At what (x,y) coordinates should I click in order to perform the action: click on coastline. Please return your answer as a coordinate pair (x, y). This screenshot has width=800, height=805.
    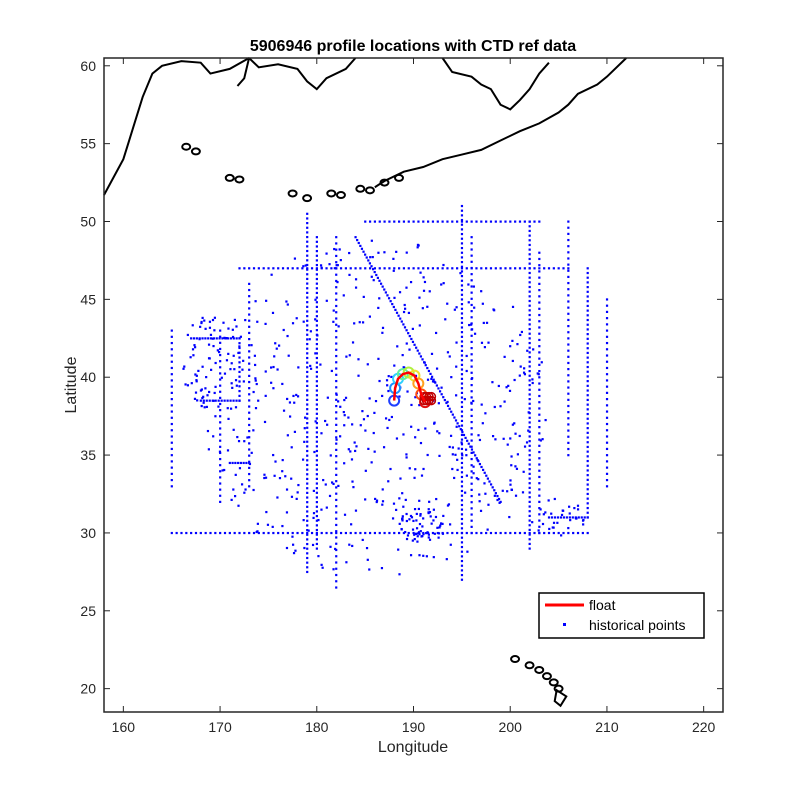
    Looking at the image, I should click on (495, 84).